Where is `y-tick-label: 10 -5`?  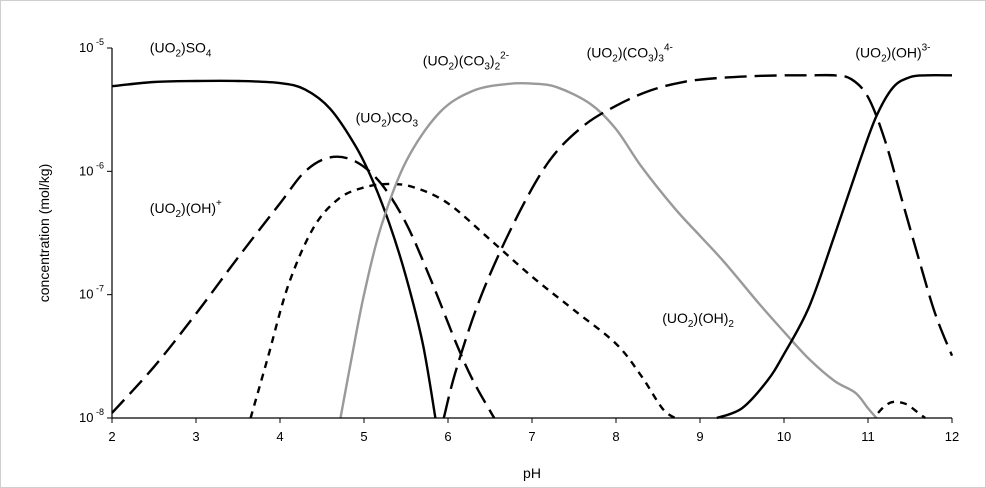 y-tick-label: 10 -5 is located at coordinates (91, 46).